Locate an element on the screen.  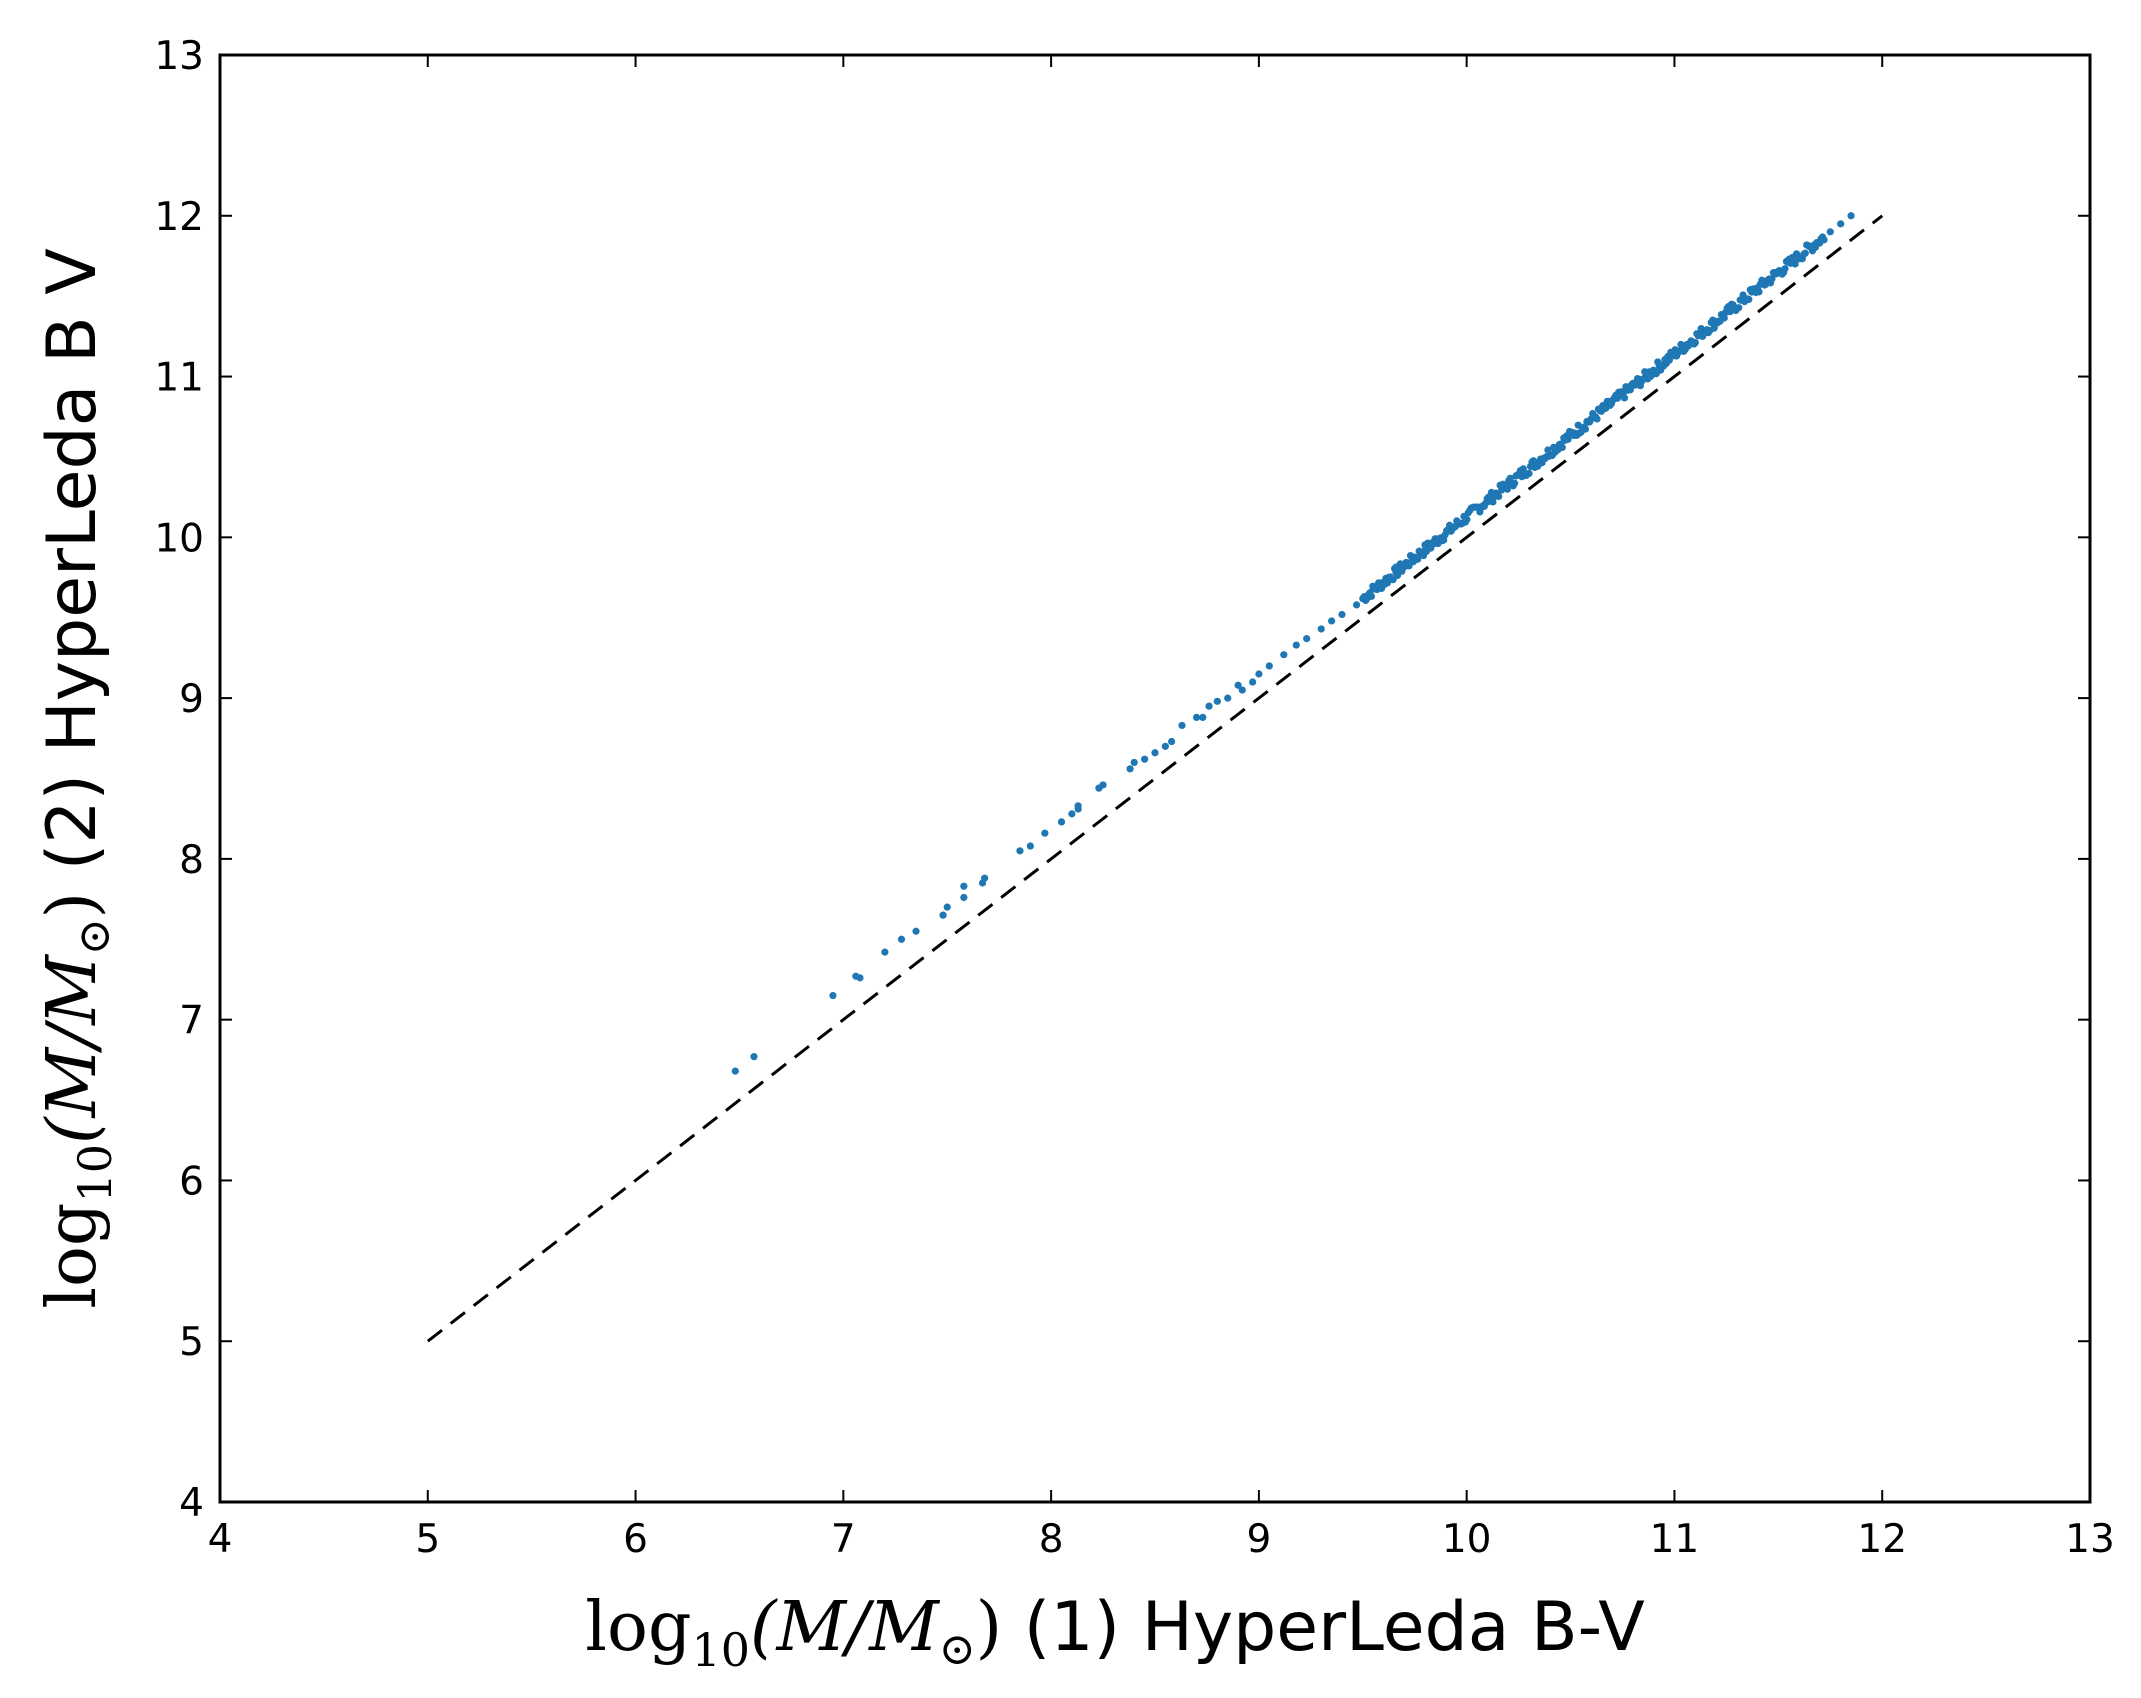
x-tick-label: 6 is located at coordinates (635, 1539).